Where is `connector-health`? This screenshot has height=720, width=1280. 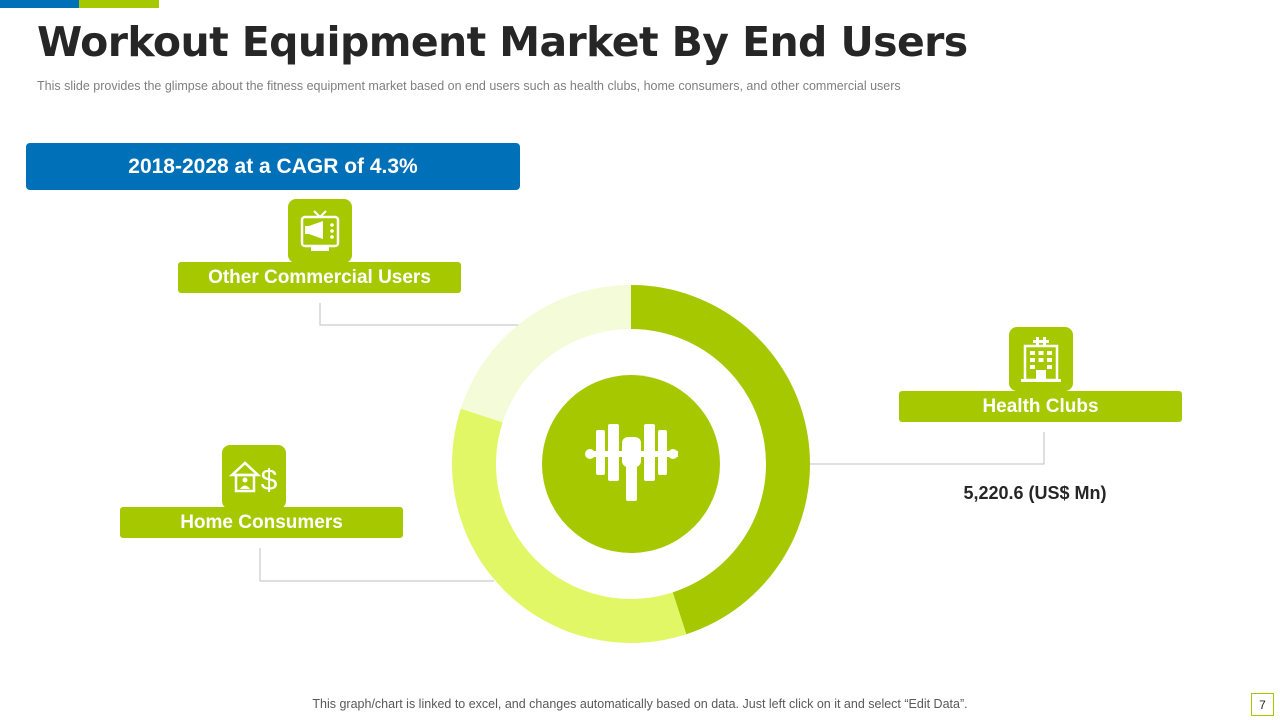
connector-health is located at coordinates (927, 448).